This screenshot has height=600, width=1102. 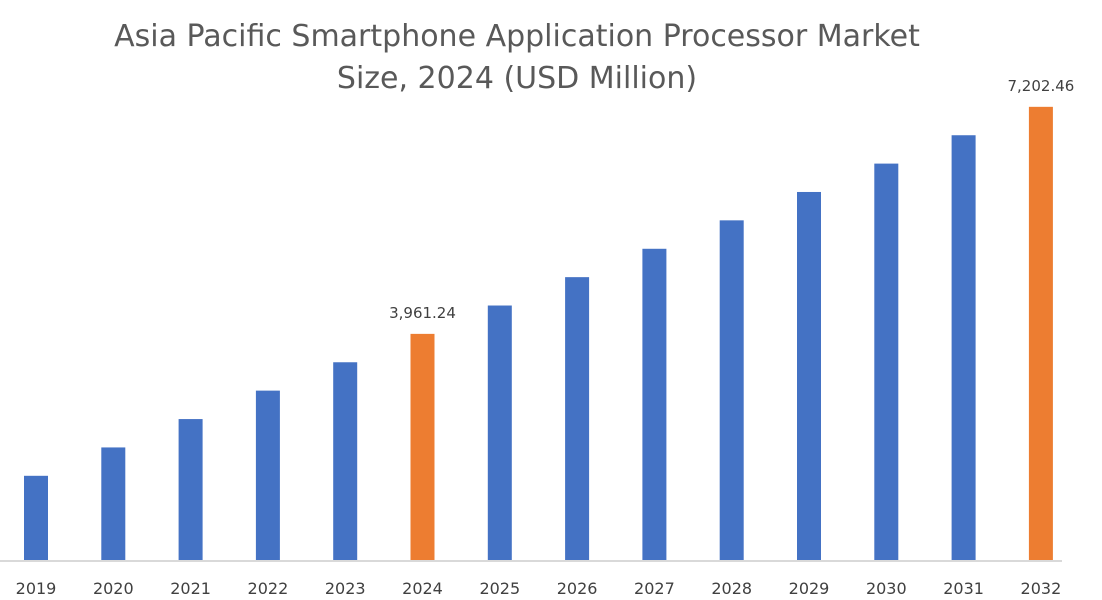 What do you see at coordinates (886, 362) in the screenshot?
I see `bar-2030` at bounding box center [886, 362].